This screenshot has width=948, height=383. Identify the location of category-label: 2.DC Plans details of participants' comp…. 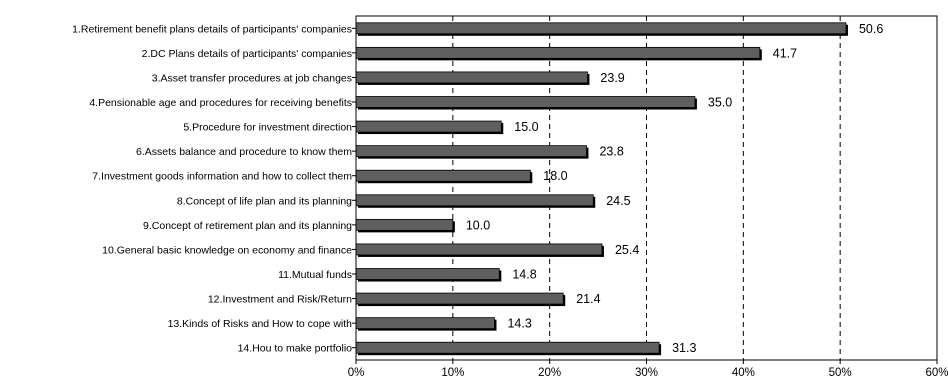
(247, 54).